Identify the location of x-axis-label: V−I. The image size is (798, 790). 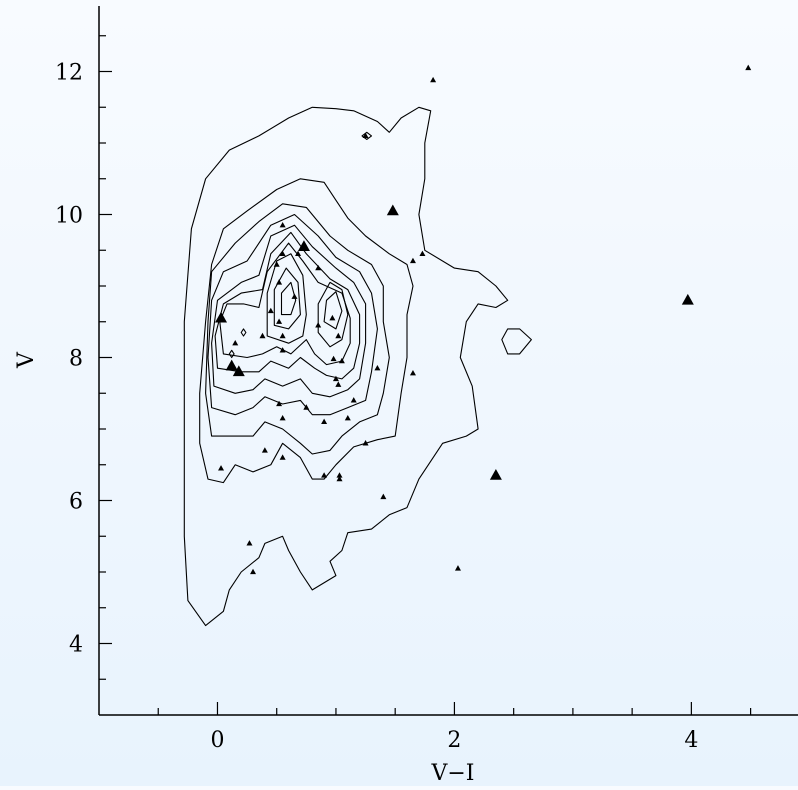
(452, 773).